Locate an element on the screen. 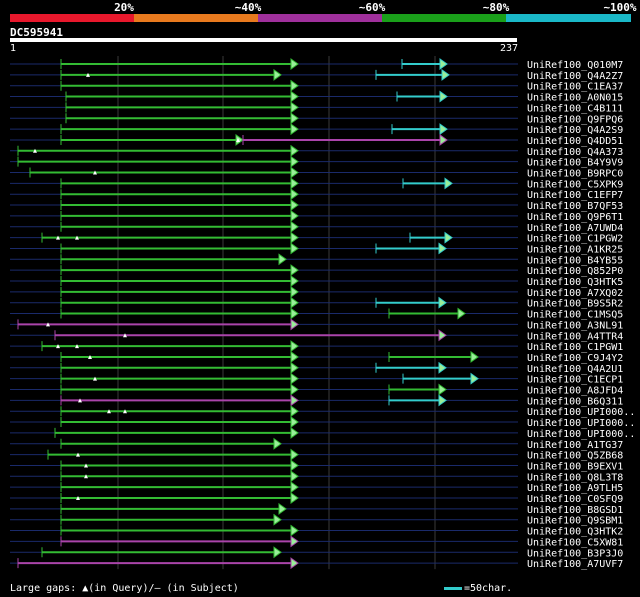  hit-label: UniRef100_UPI000.. is located at coordinates (581, 434).